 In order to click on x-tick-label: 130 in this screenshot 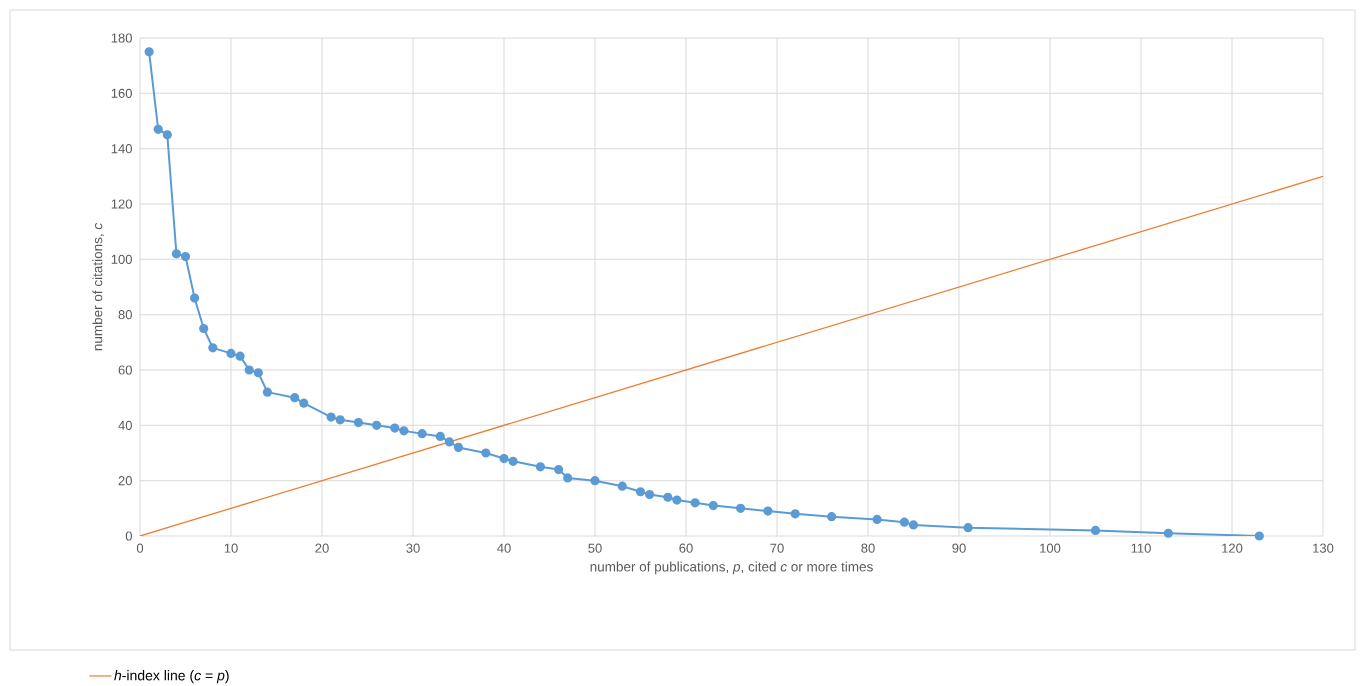, I will do `click(1323, 548)`.